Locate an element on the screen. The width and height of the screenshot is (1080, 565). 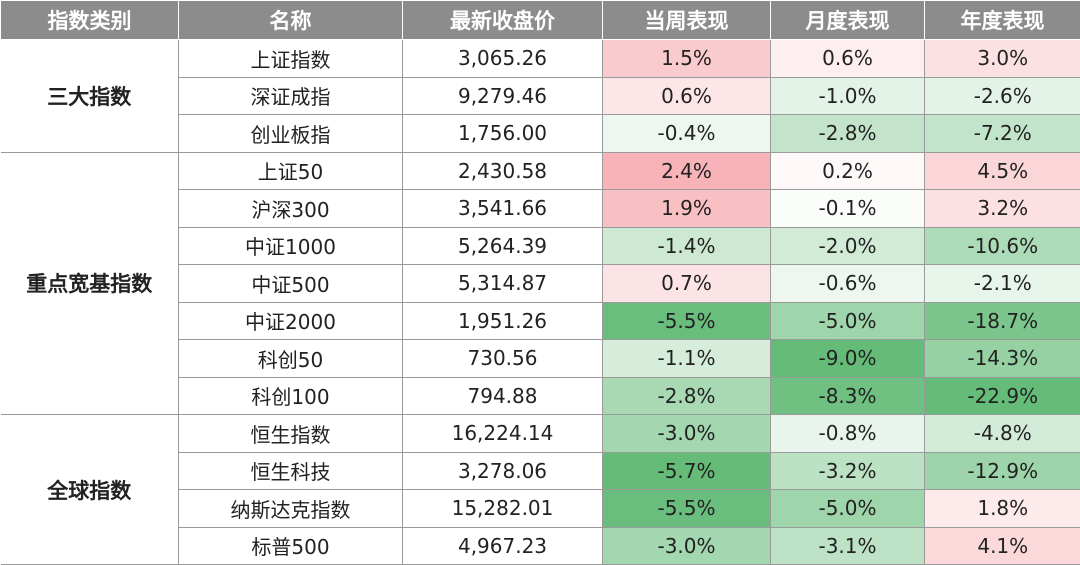
header-week: 当周表现 is located at coordinates (687, 20).